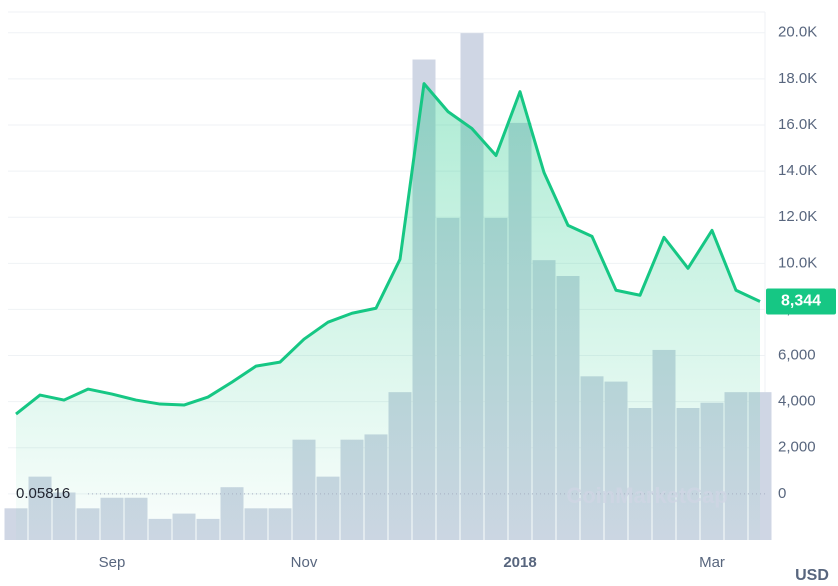  Describe the element at coordinates (519, 562) in the screenshot. I see `x-tick-label: 2018` at that location.